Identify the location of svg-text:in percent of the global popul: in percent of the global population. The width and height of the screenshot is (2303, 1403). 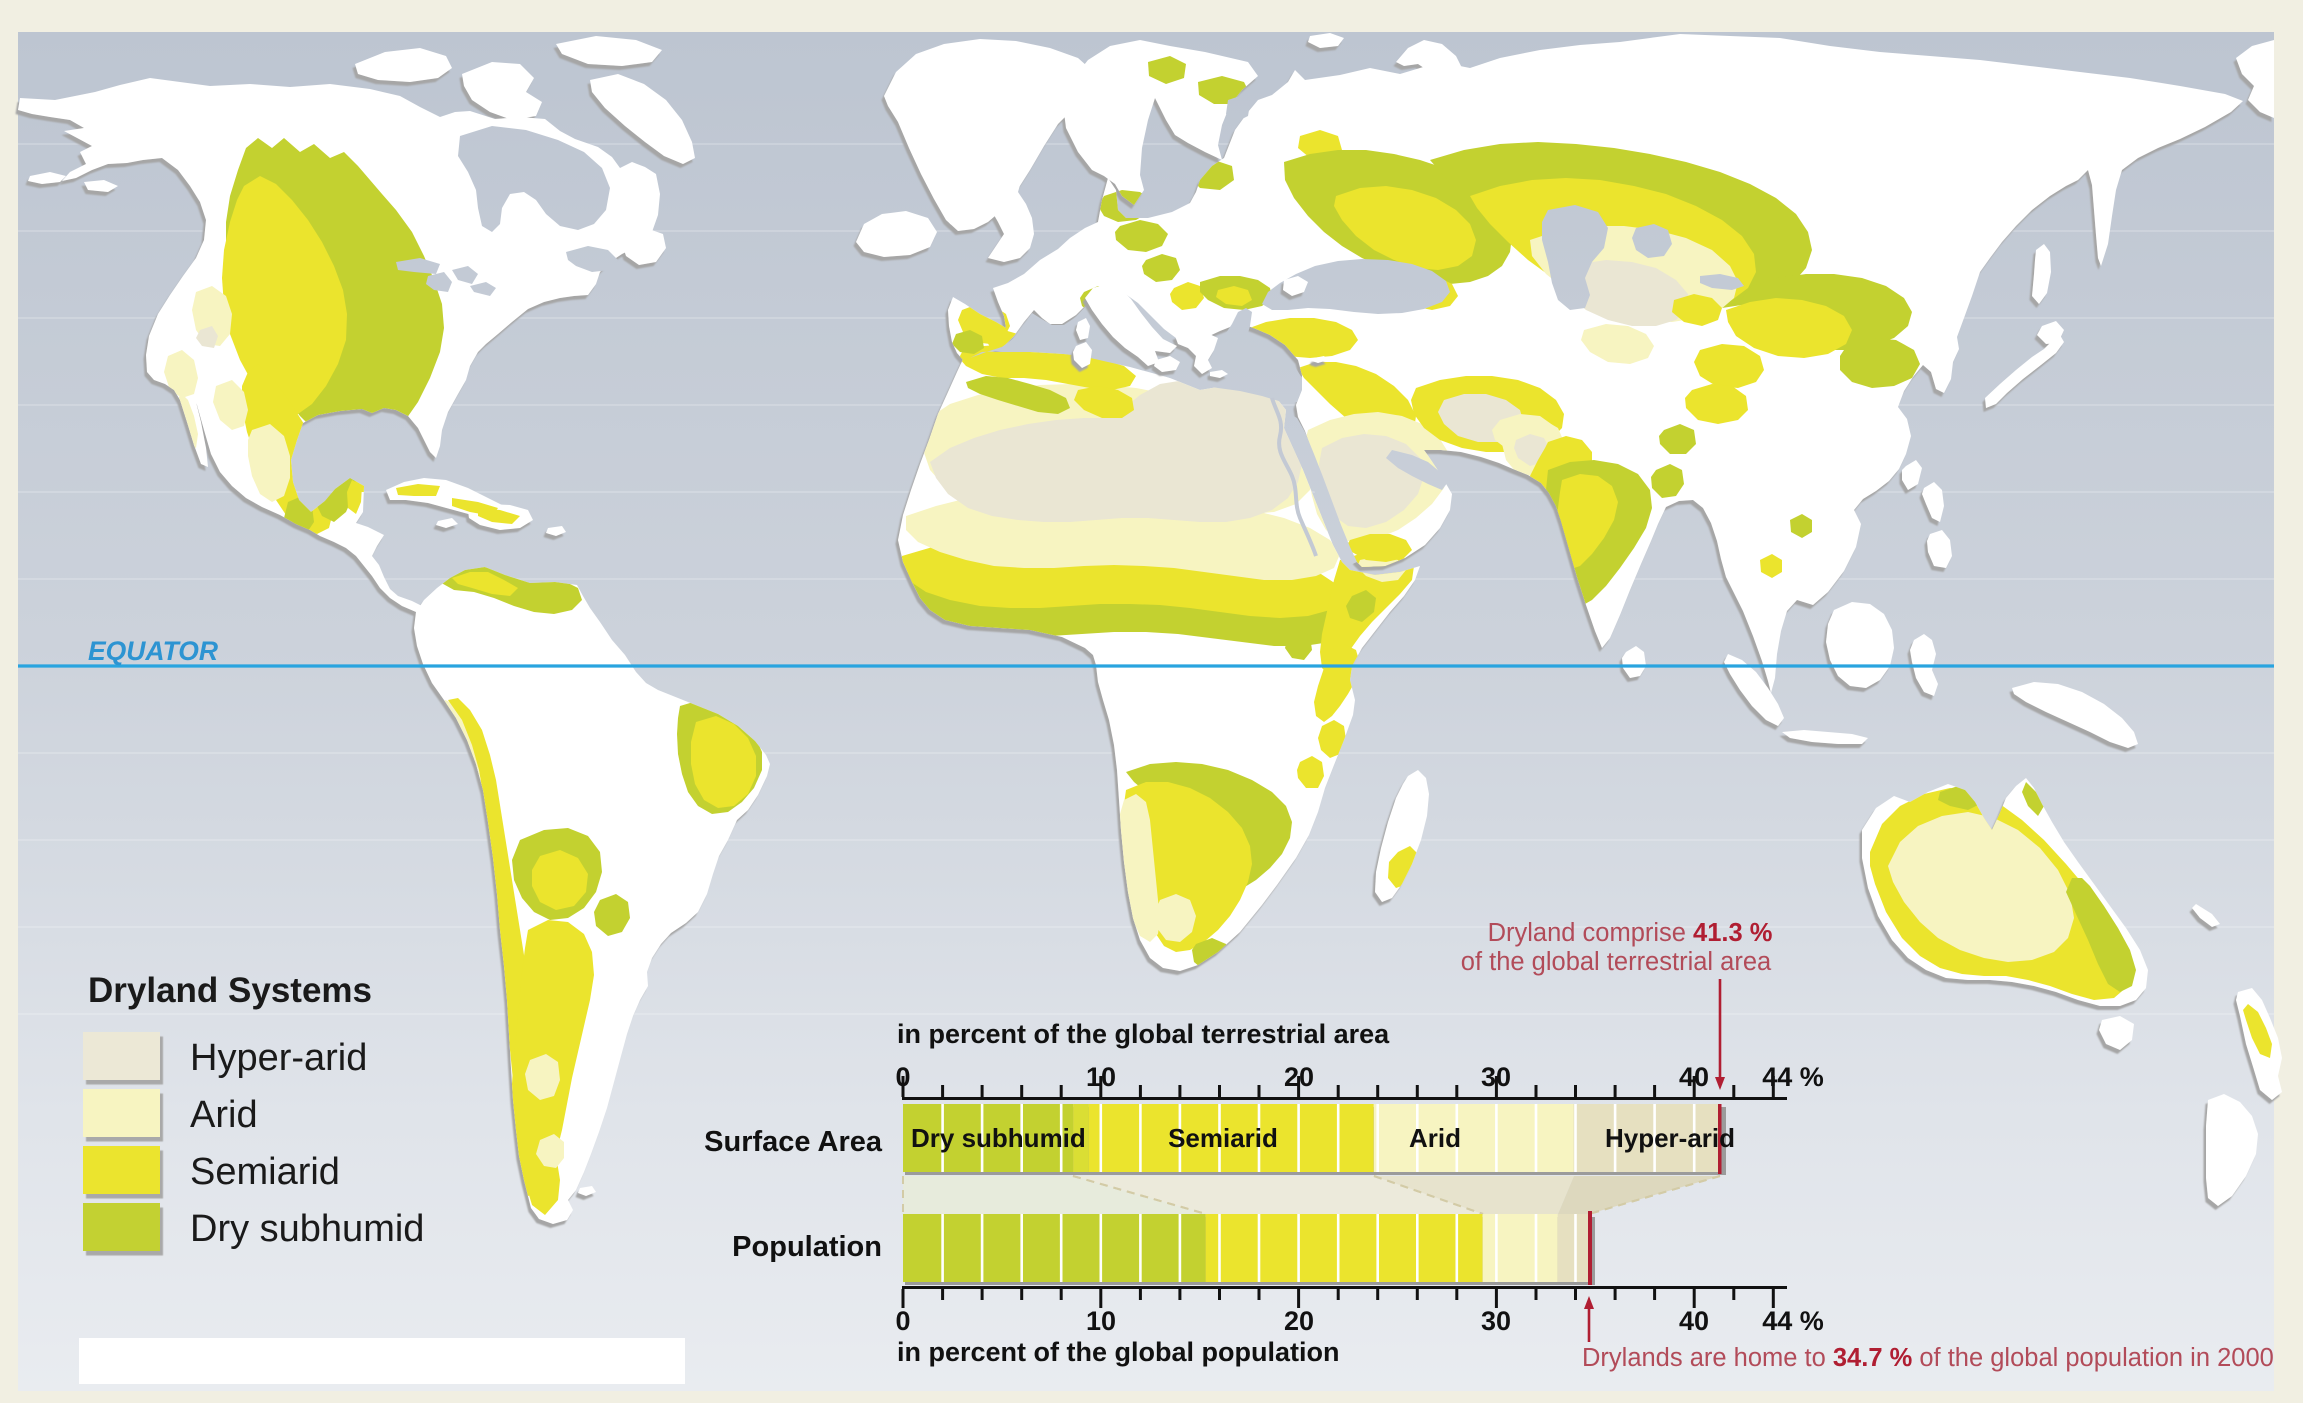
(1118, 1352).